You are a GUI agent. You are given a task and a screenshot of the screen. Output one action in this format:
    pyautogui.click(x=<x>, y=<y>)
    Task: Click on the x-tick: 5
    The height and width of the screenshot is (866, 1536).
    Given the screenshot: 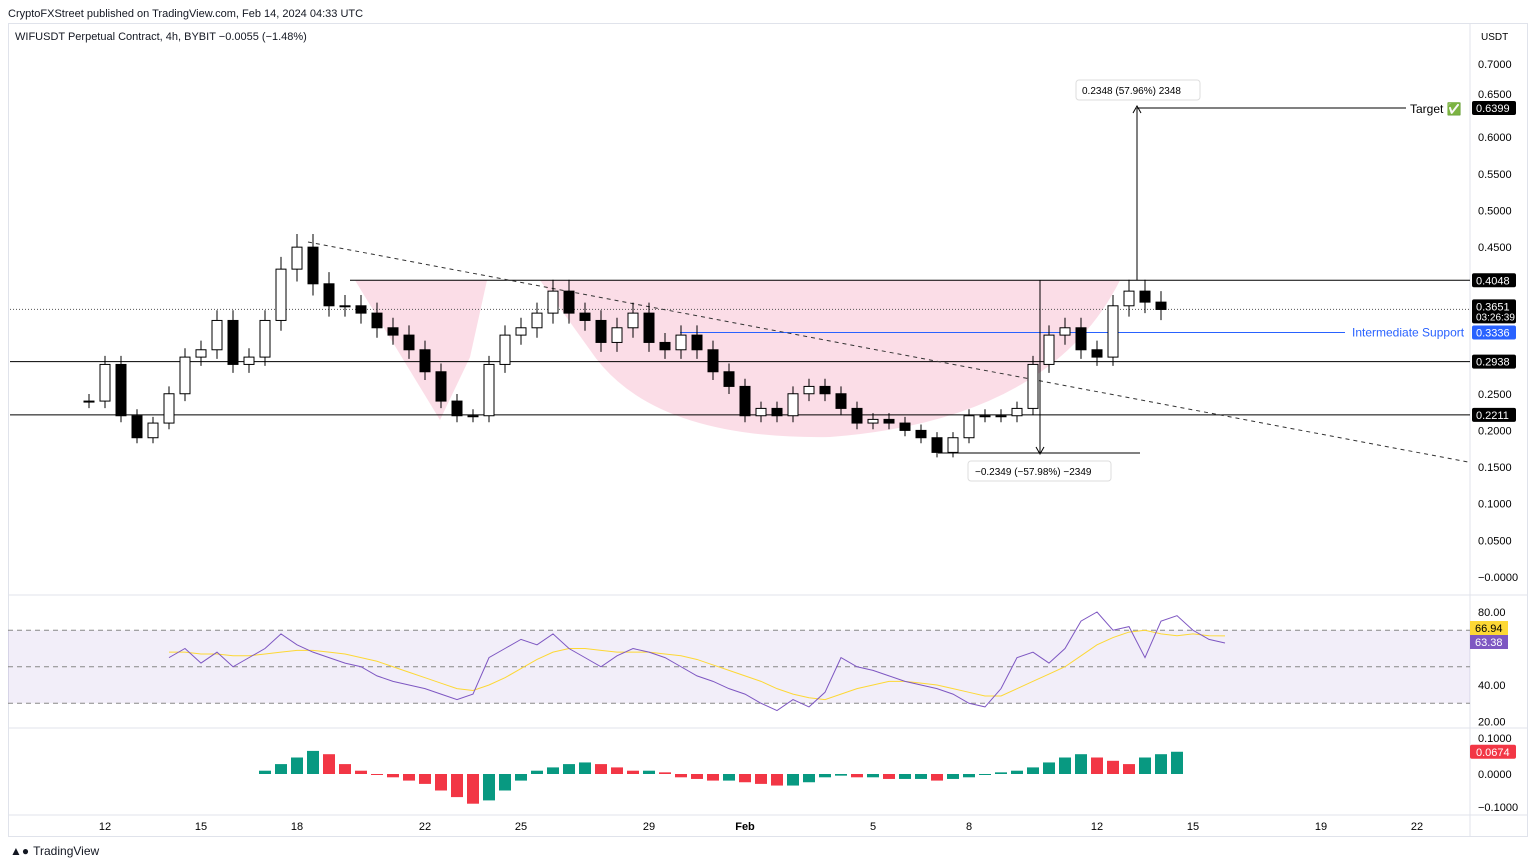 What is the action you would take?
    pyautogui.click(x=873, y=827)
    